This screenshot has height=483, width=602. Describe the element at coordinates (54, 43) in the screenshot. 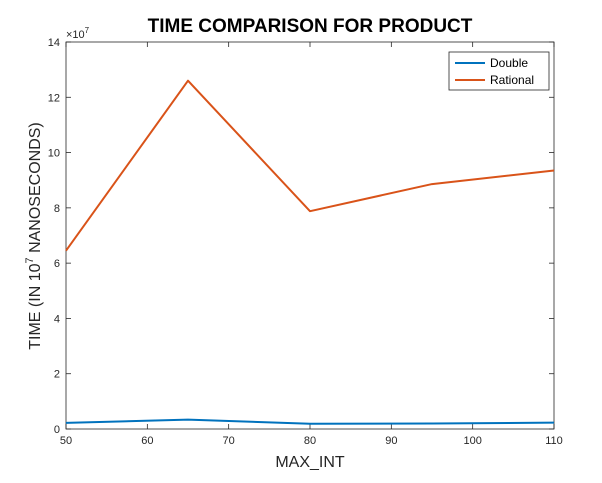

I see `y-tick-label: 14` at that location.